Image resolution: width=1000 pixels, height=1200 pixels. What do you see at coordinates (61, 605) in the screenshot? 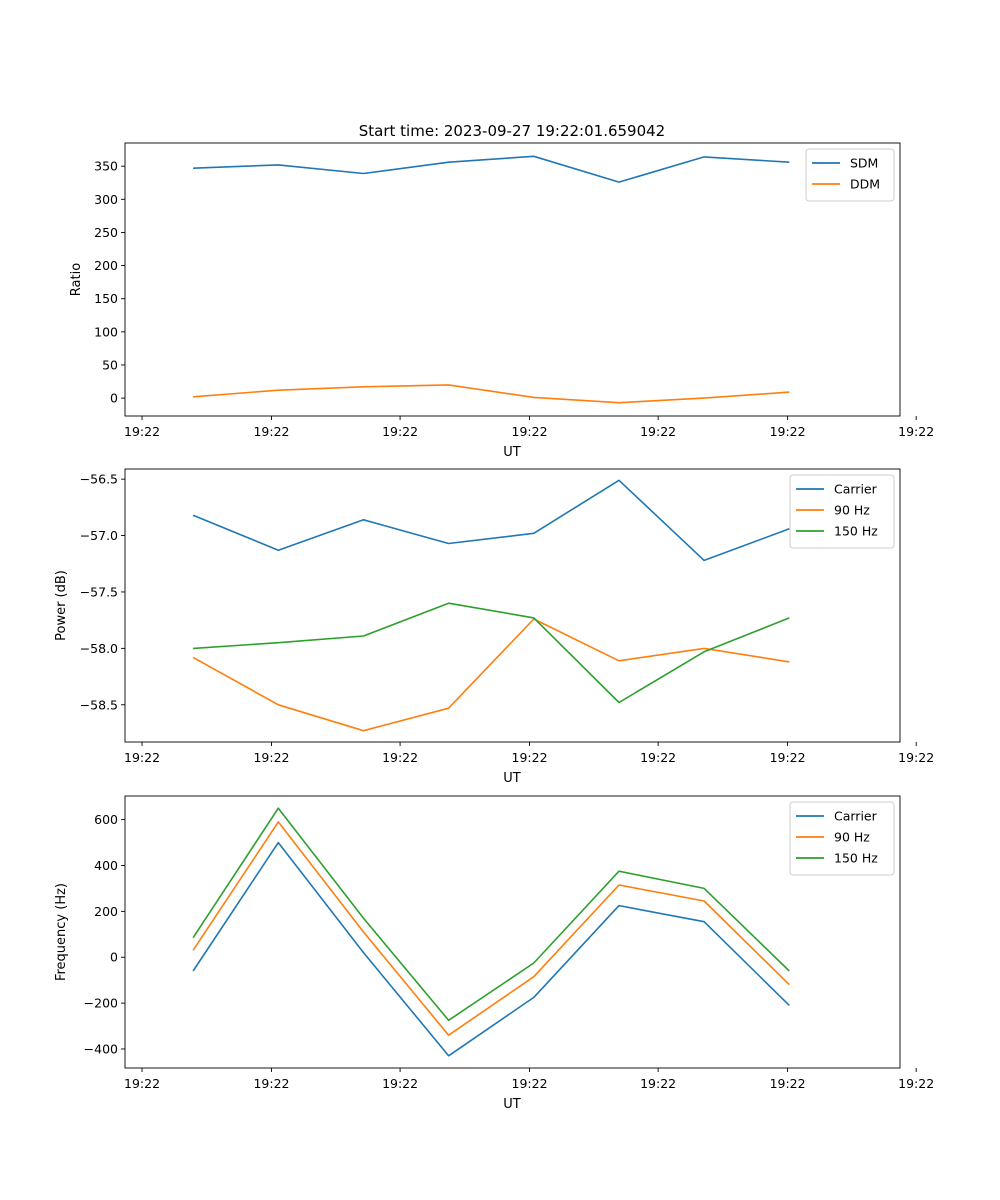
I see `y-axis-label: Power (dB)` at bounding box center [61, 605].